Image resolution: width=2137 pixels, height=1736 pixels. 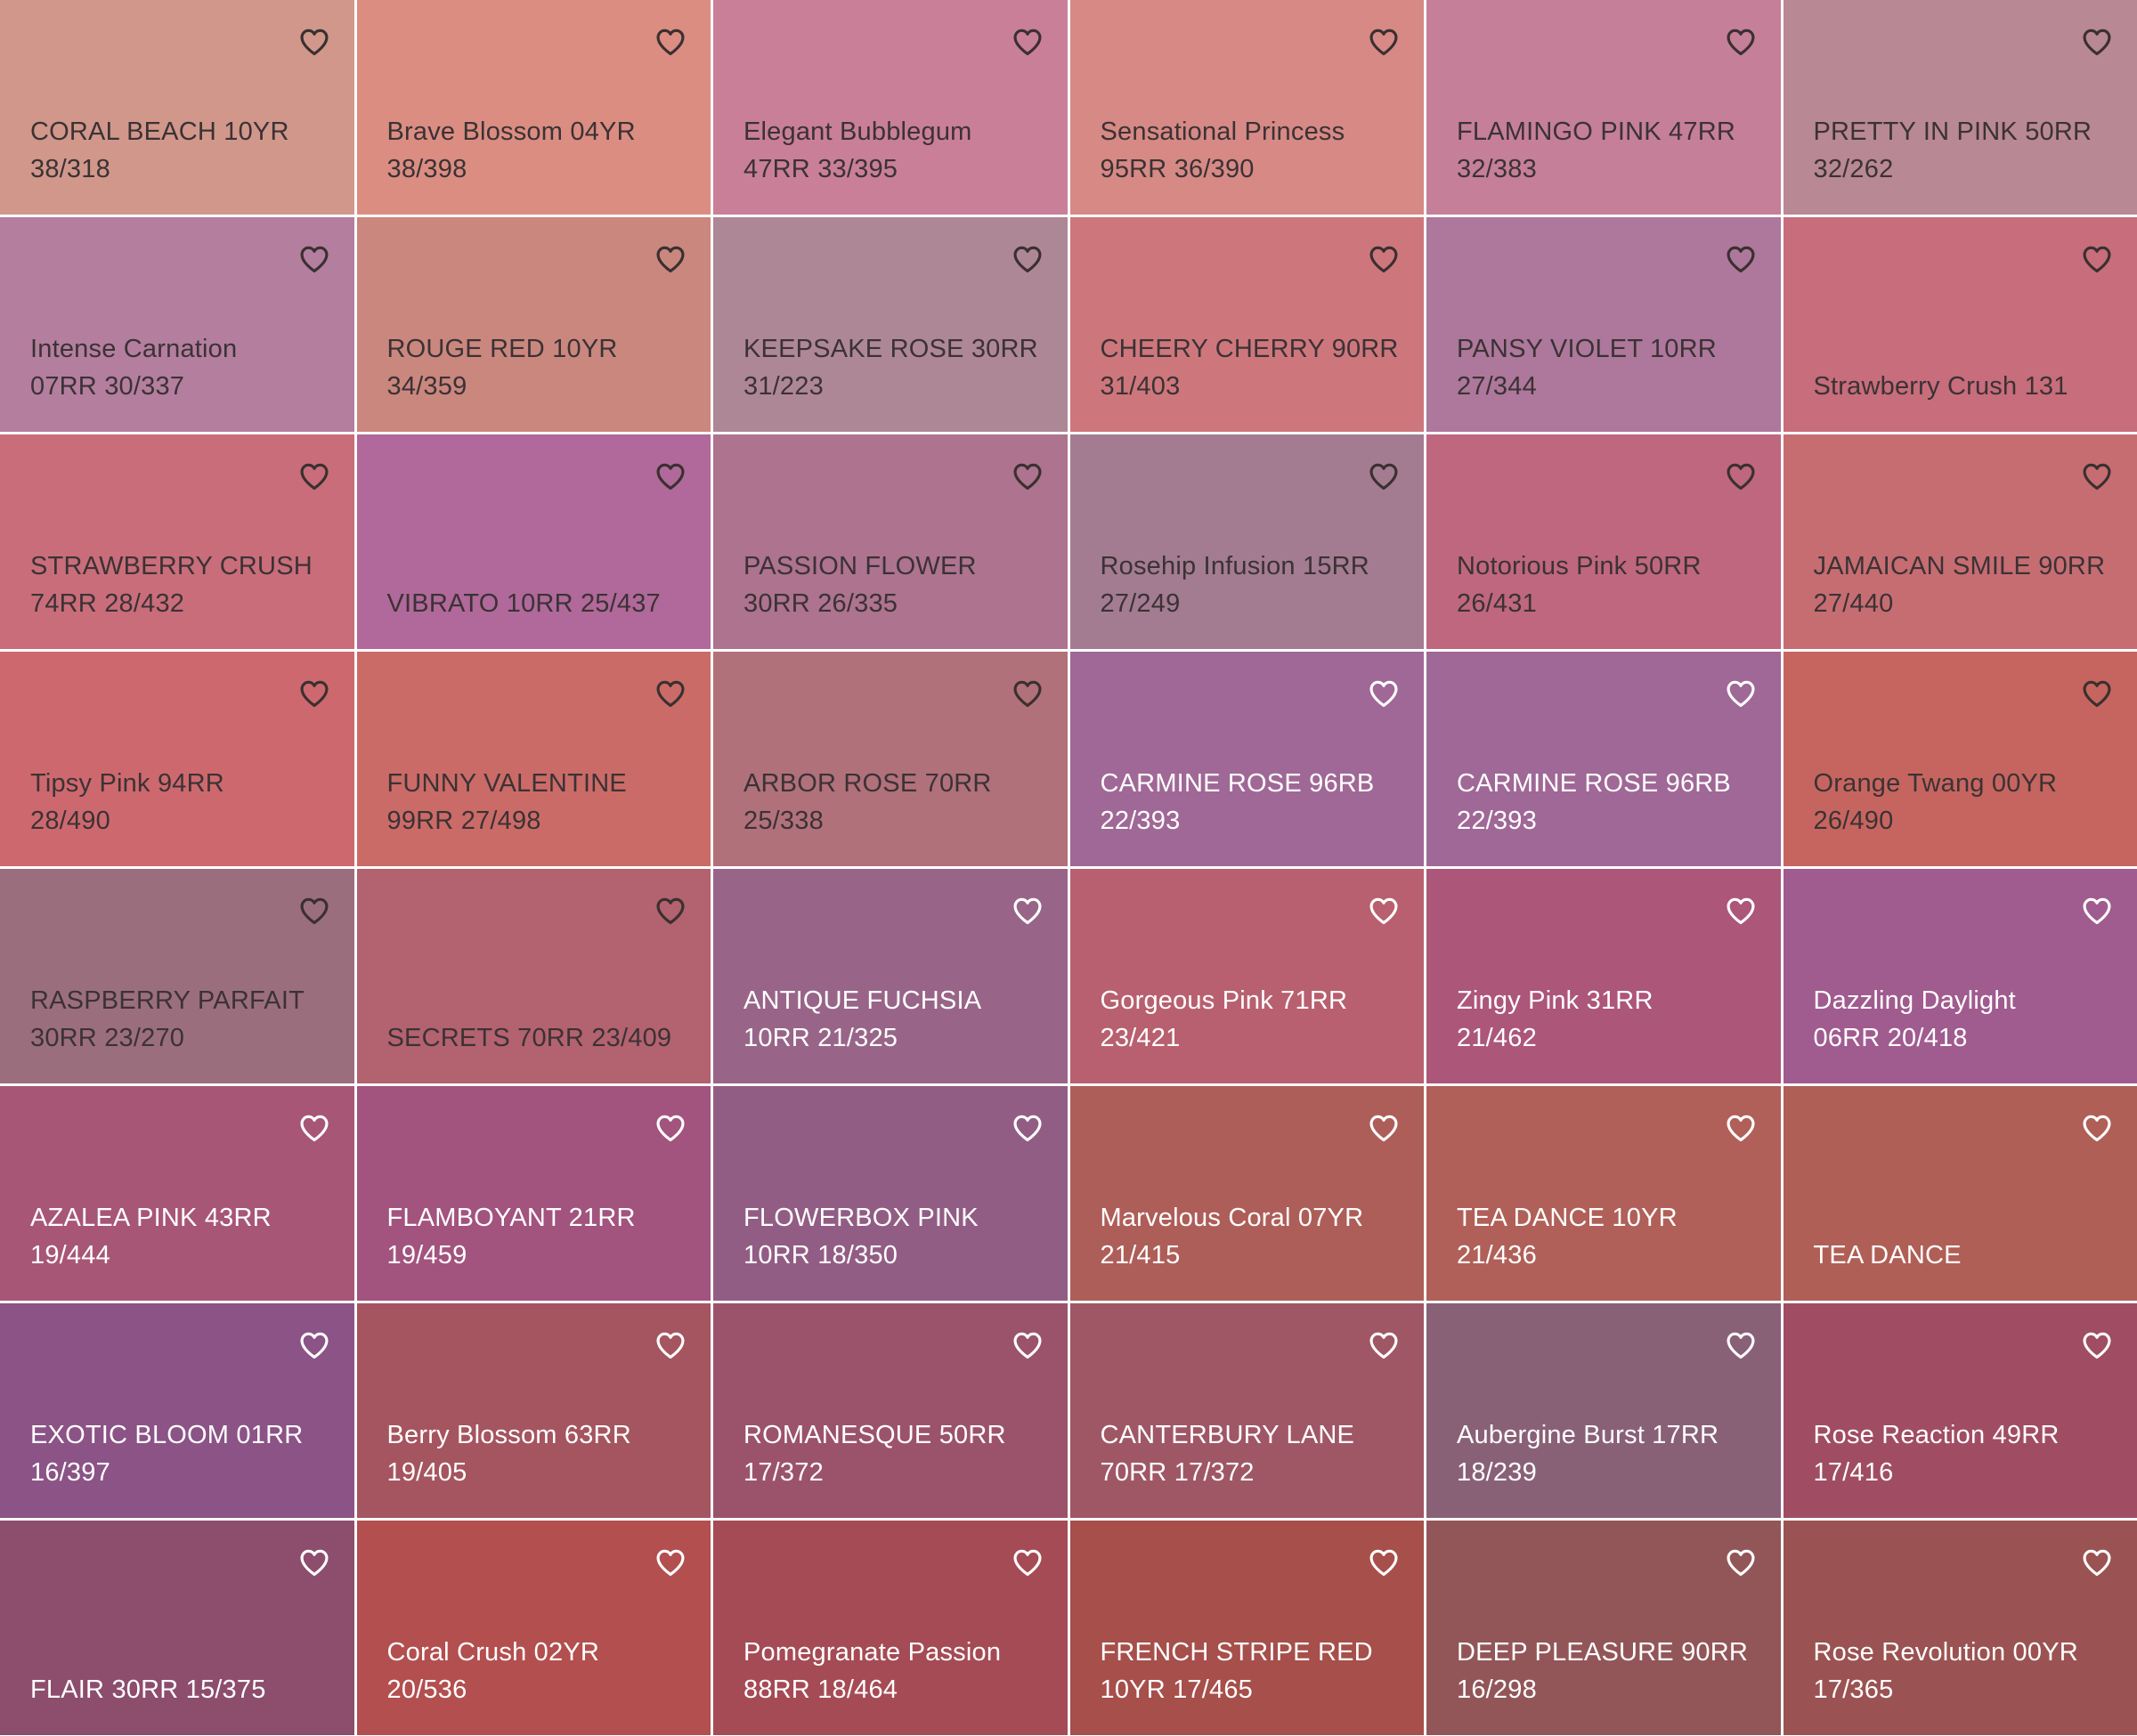 I want to click on color-swatch: Rose Reaction 49RR 17/416, so click(x=1960, y=1410).